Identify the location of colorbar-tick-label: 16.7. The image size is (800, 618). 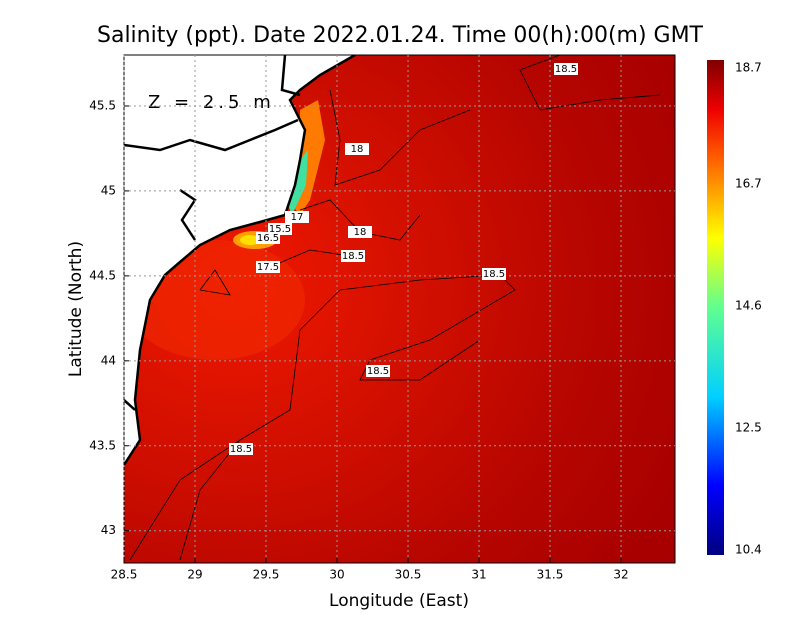
(748, 184).